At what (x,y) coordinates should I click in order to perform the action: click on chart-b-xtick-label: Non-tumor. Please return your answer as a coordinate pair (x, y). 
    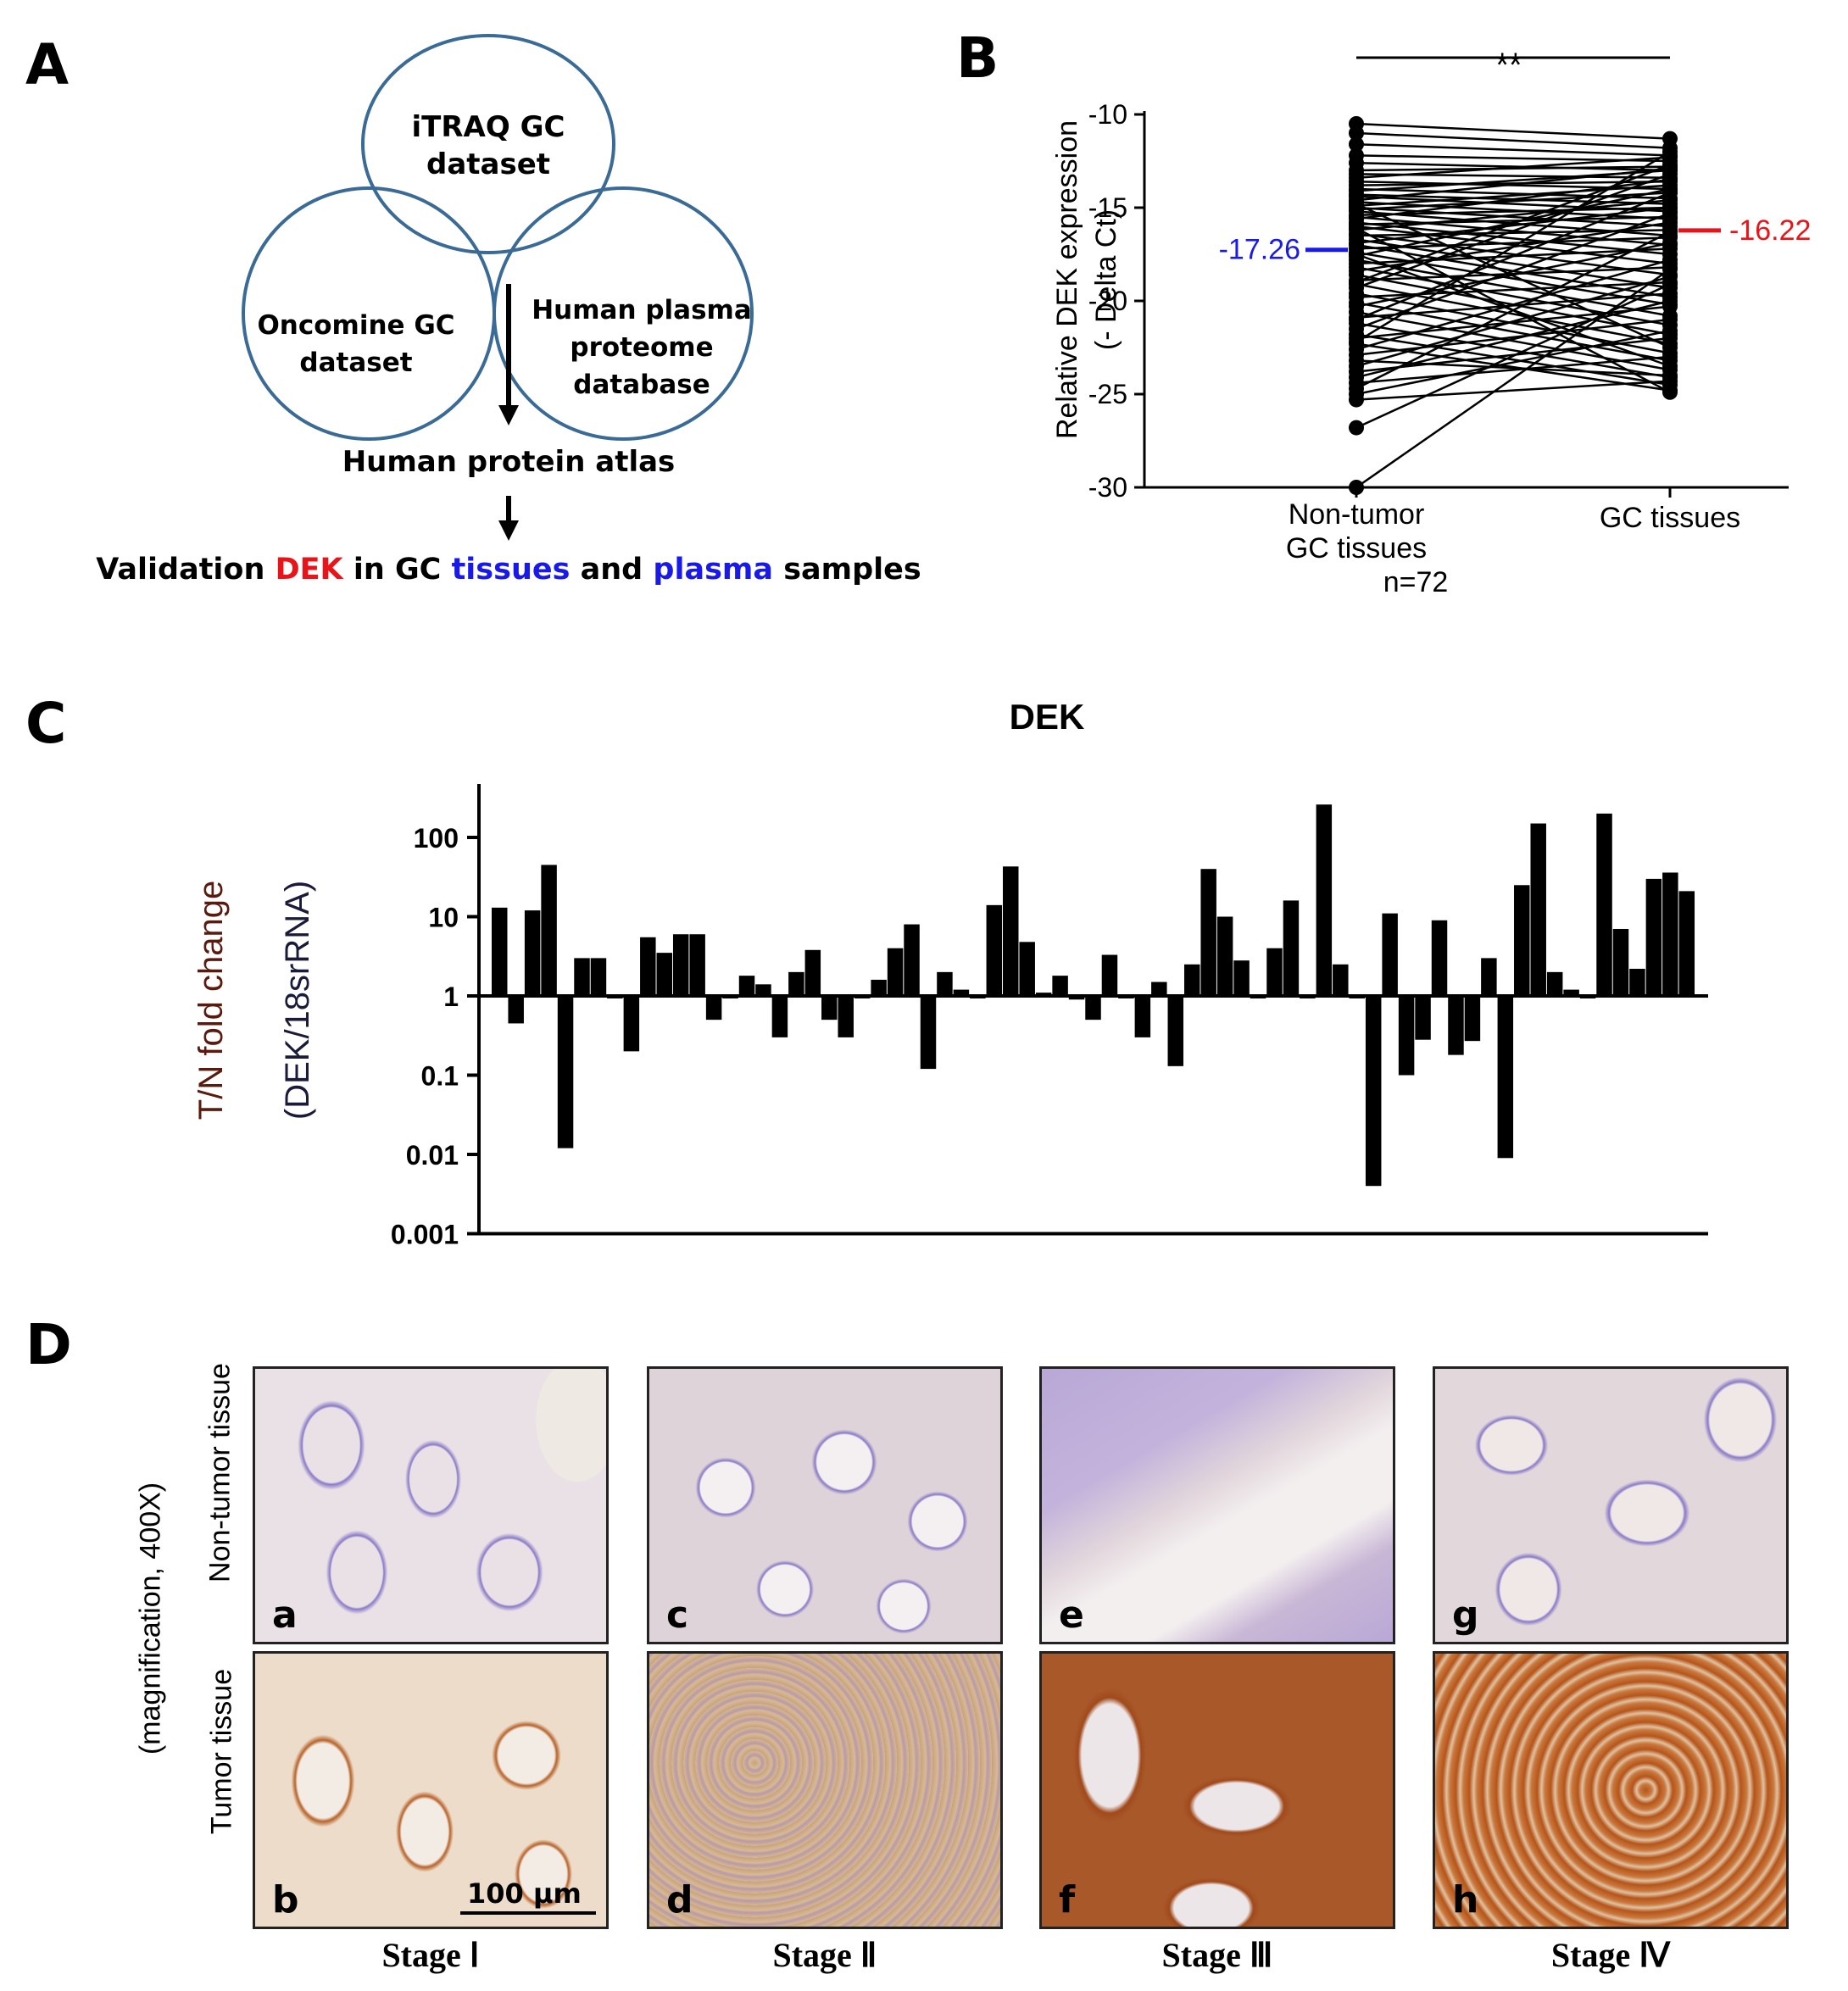
    Looking at the image, I should click on (1357, 514).